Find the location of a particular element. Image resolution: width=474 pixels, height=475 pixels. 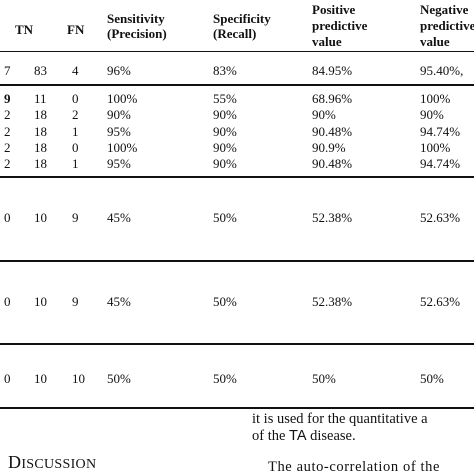

row-1-tn: 11 is located at coordinates (40, 98).